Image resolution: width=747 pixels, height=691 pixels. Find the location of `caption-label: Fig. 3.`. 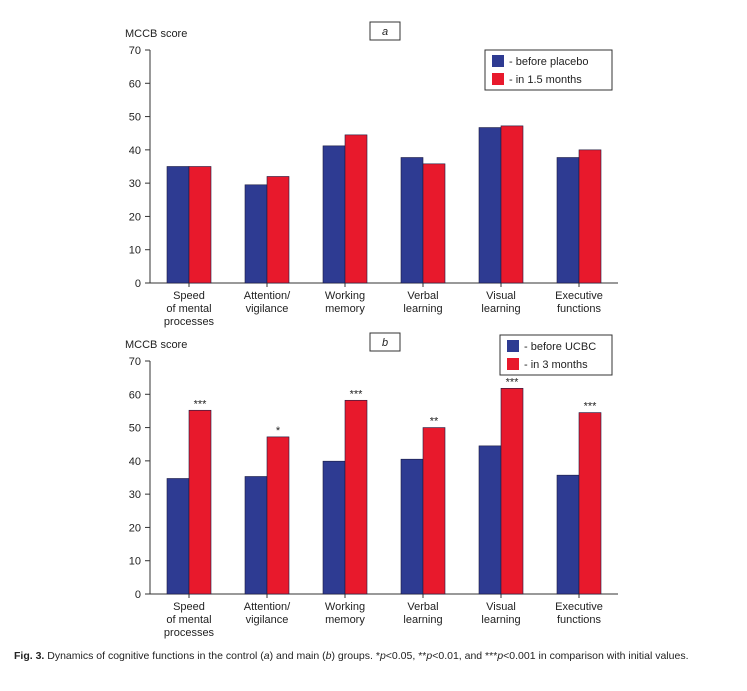

caption-label: Fig. 3. is located at coordinates (29, 656).